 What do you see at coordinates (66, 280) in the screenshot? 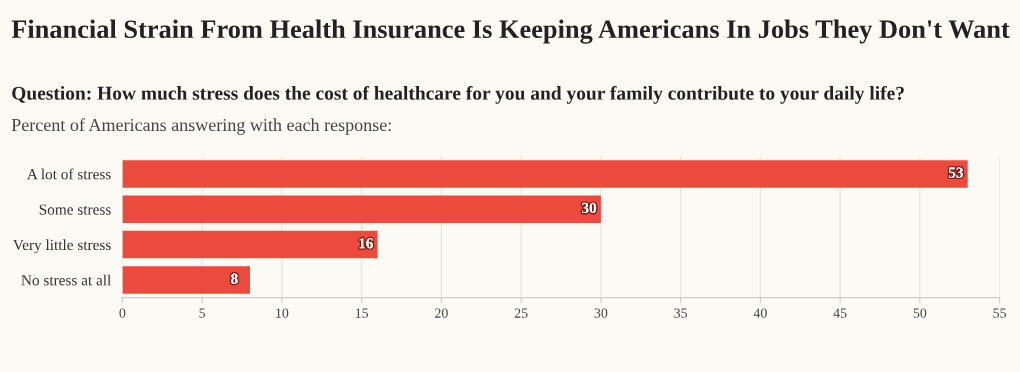
I see `y-tick-label: No stress at all` at bounding box center [66, 280].